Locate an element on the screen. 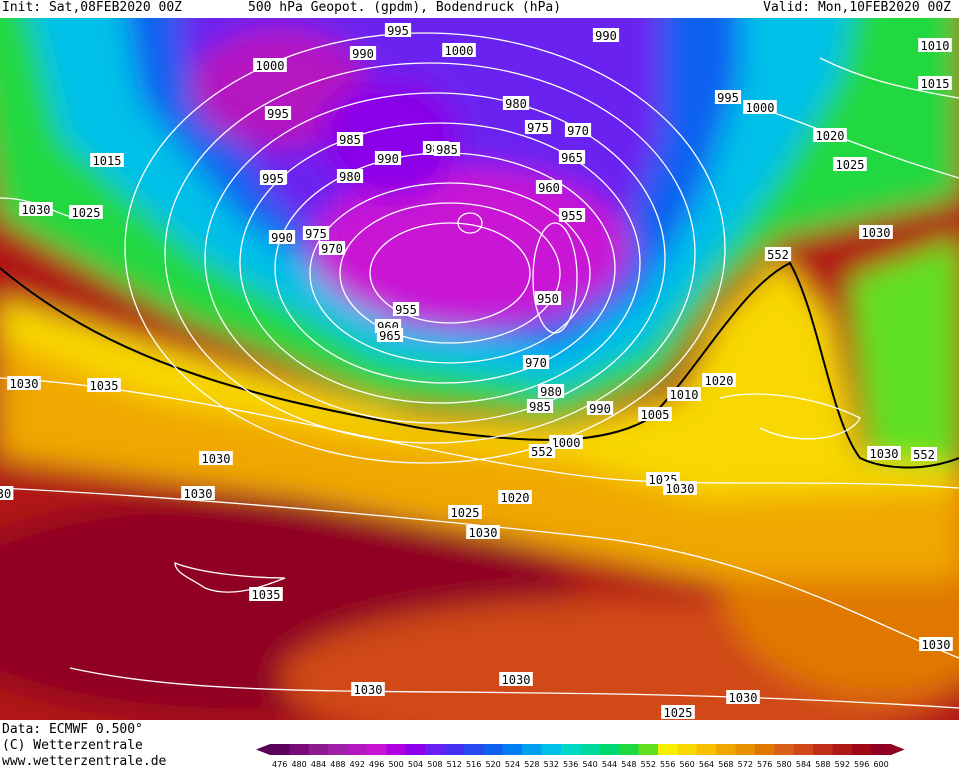  legend-tick-label: 592 is located at coordinates (842, 764).